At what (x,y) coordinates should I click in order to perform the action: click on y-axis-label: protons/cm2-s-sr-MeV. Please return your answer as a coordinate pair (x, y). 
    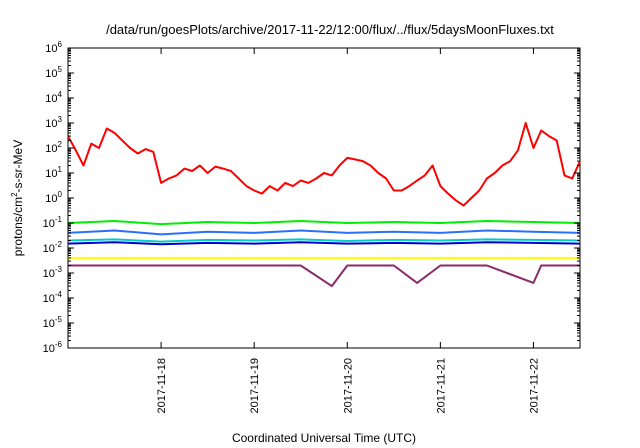
    Looking at the image, I should click on (17, 198).